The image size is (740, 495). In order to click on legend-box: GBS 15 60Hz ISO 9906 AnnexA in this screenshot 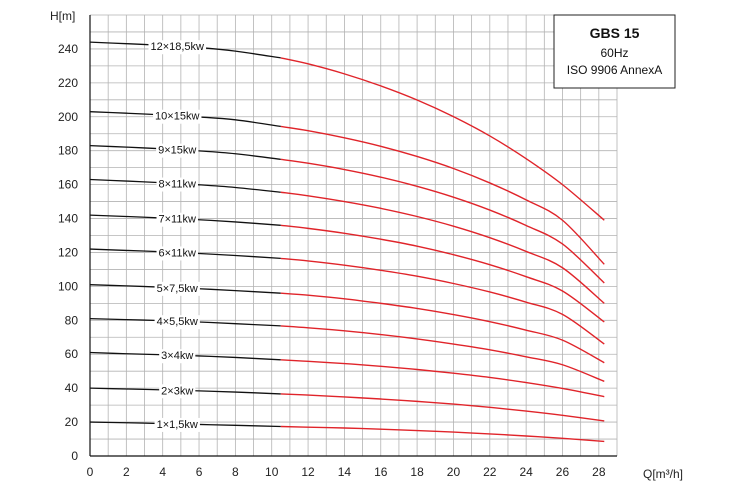, I will do `click(614, 51)`.